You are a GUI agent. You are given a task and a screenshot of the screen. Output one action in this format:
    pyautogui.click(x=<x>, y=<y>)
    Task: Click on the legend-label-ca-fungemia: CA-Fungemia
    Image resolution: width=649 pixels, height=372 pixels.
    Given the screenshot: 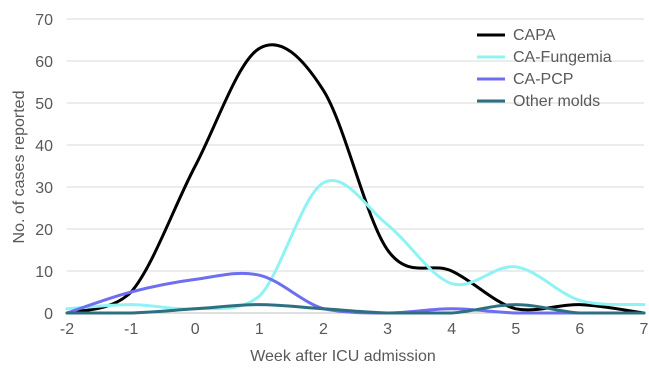 What is the action you would take?
    pyautogui.click(x=562, y=57)
    